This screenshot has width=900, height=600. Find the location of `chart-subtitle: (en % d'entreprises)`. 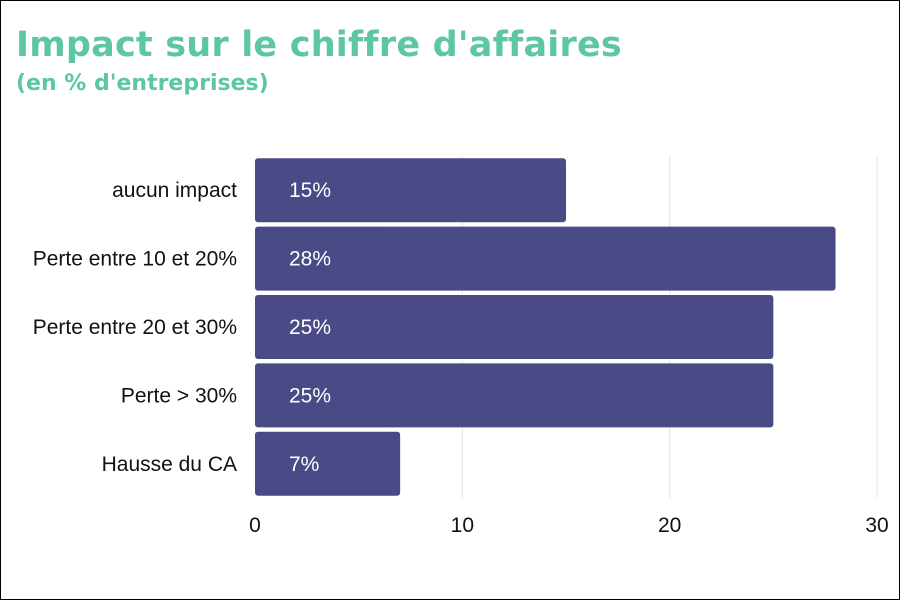

chart-subtitle: (en % d'entreprises) is located at coordinates (142, 83).